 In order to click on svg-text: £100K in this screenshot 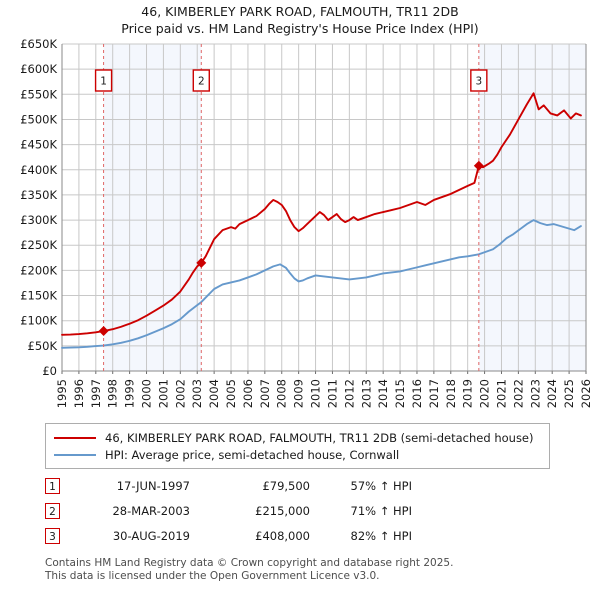, I will do `click(38, 321)`.